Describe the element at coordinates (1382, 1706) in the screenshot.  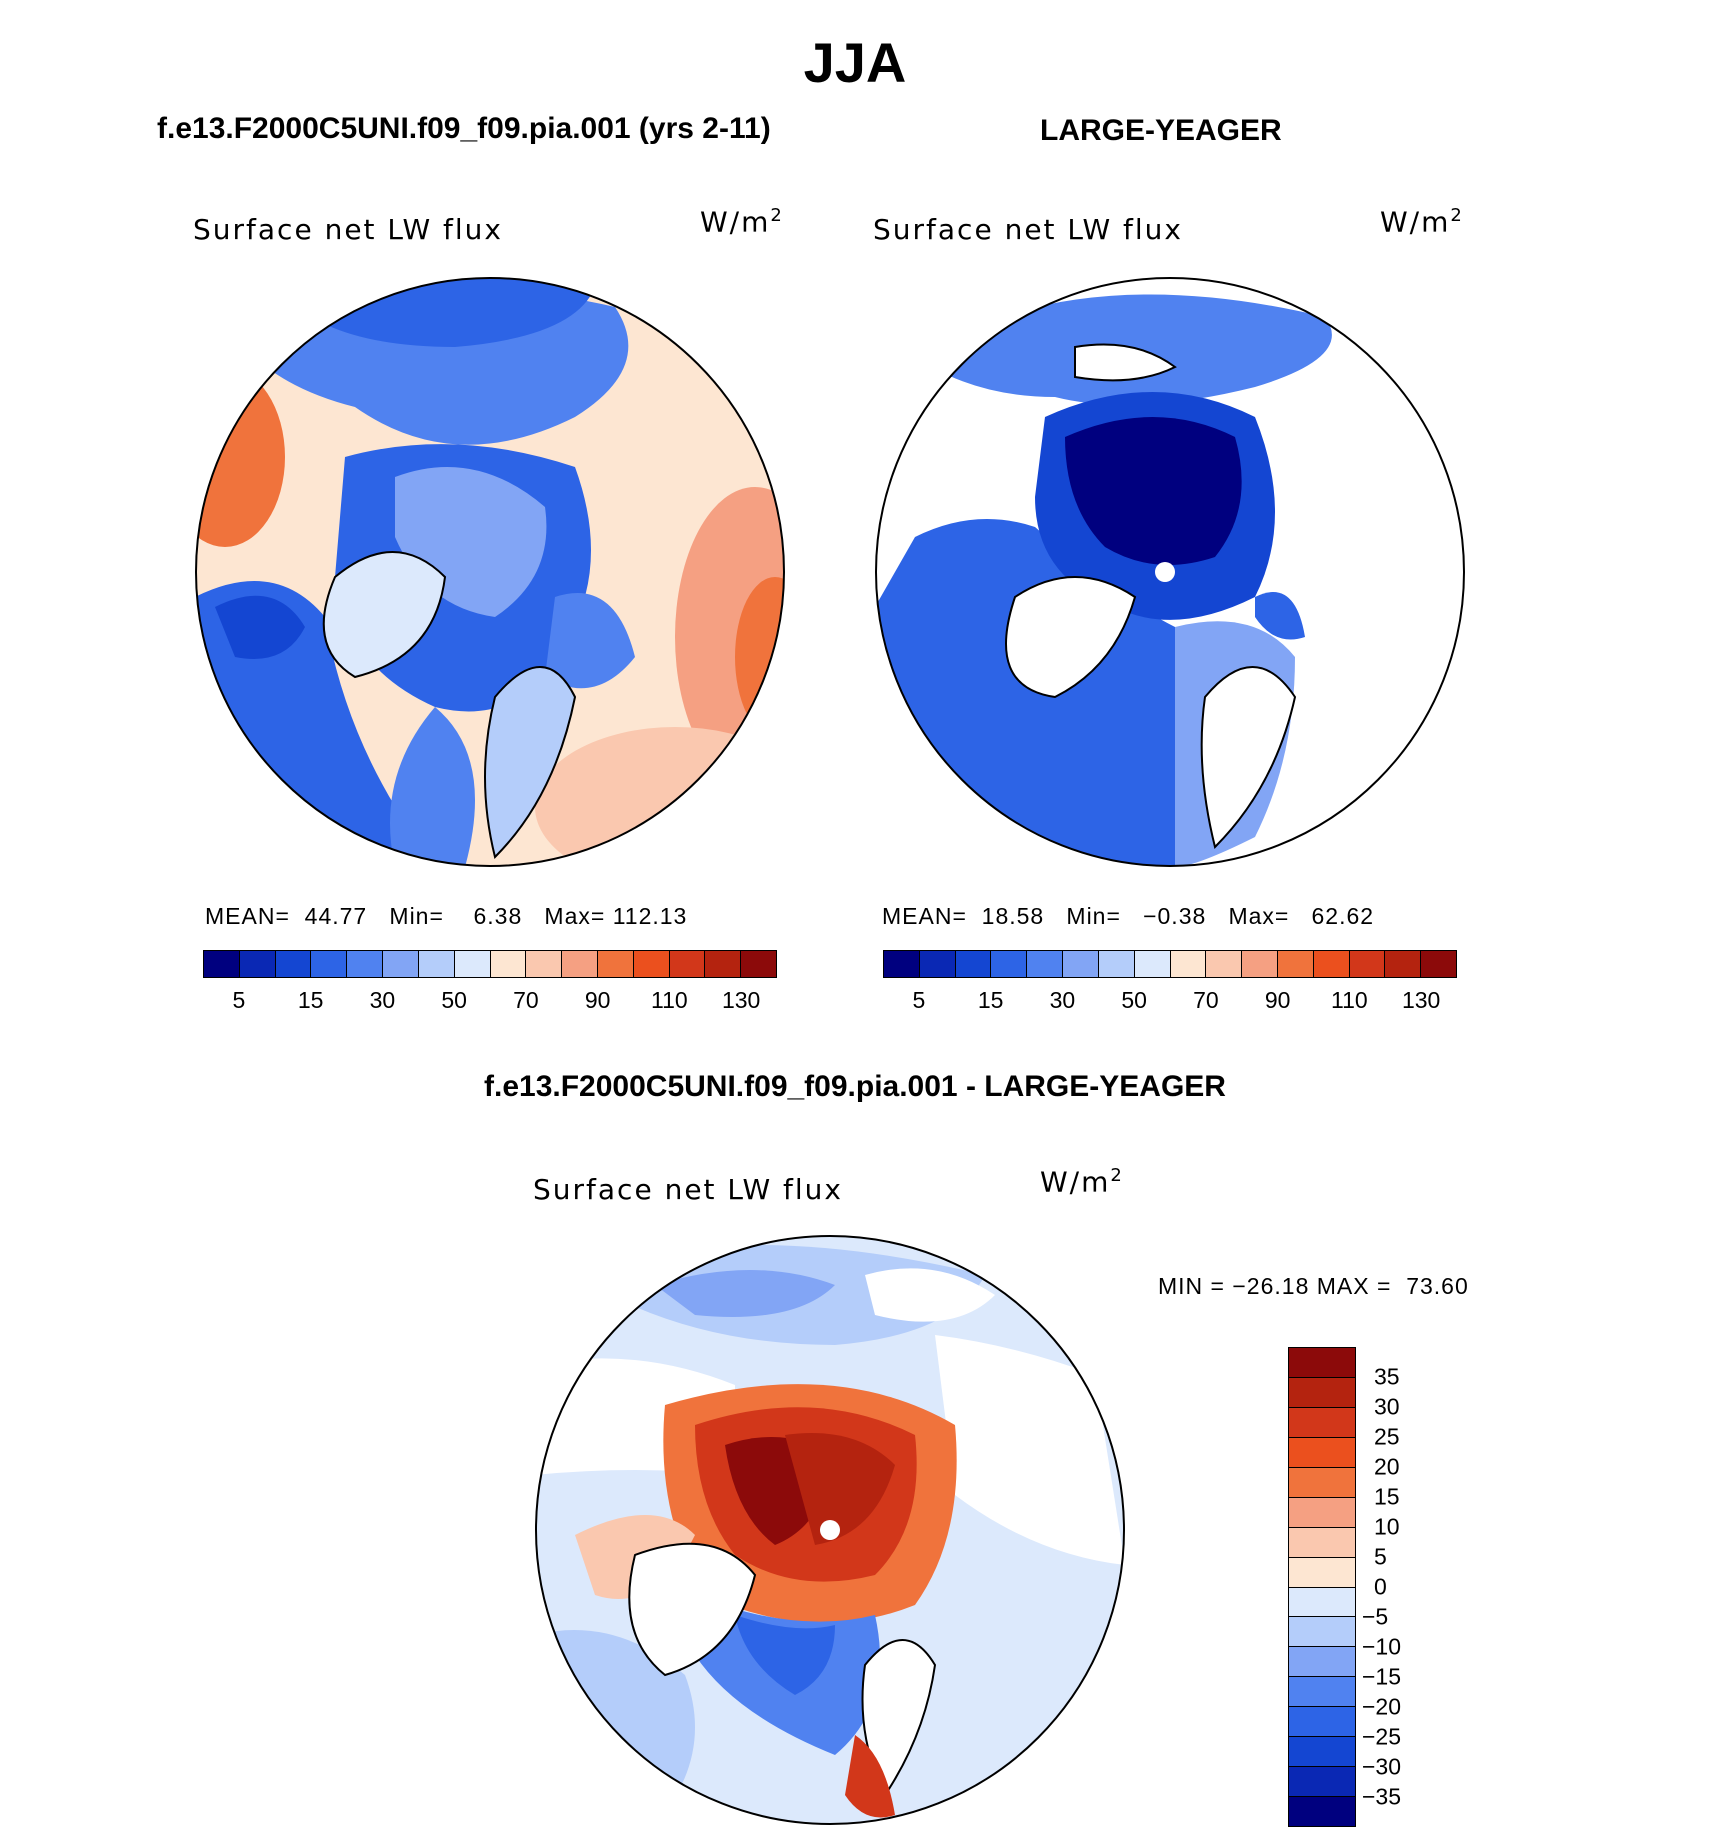
I see `colorbar-tick-label: −20` at that location.